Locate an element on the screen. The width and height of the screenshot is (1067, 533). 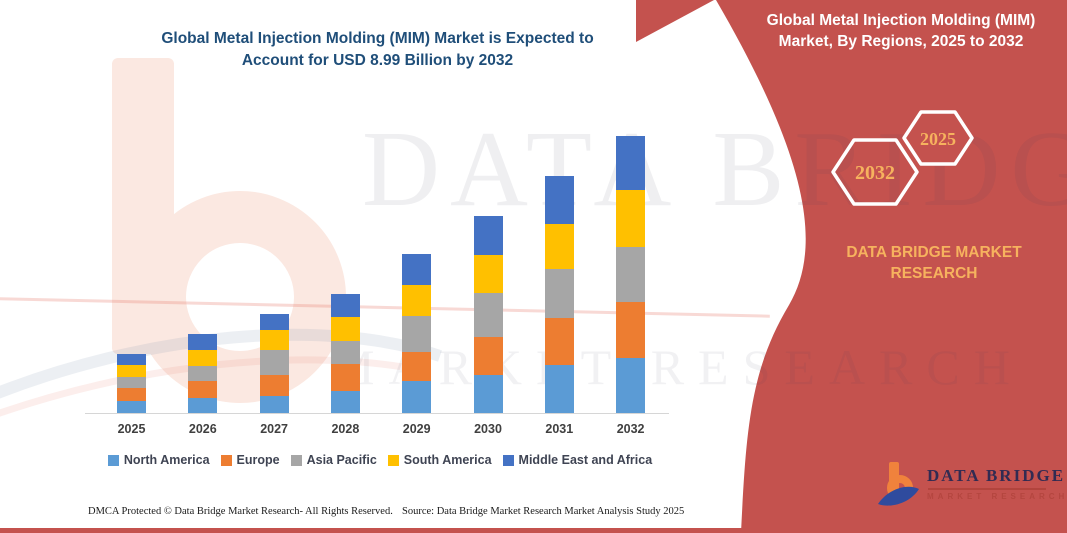
hexagon-2032-label: 2032 is located at coordinates (875, 173).